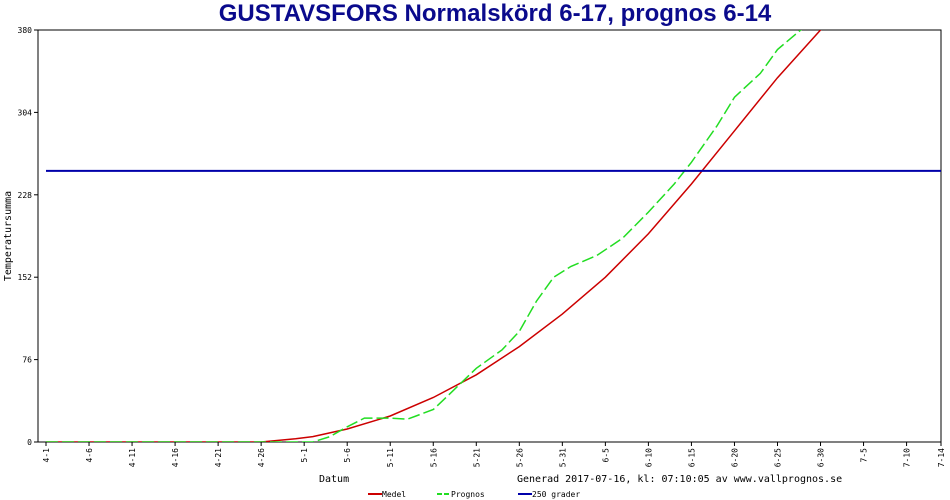 Image resolution: width=950 pixels, height=500 pixels. Describe the element at coordinates (25, 112) in the screenshot. I see `y-tick-label: 304` at that location.